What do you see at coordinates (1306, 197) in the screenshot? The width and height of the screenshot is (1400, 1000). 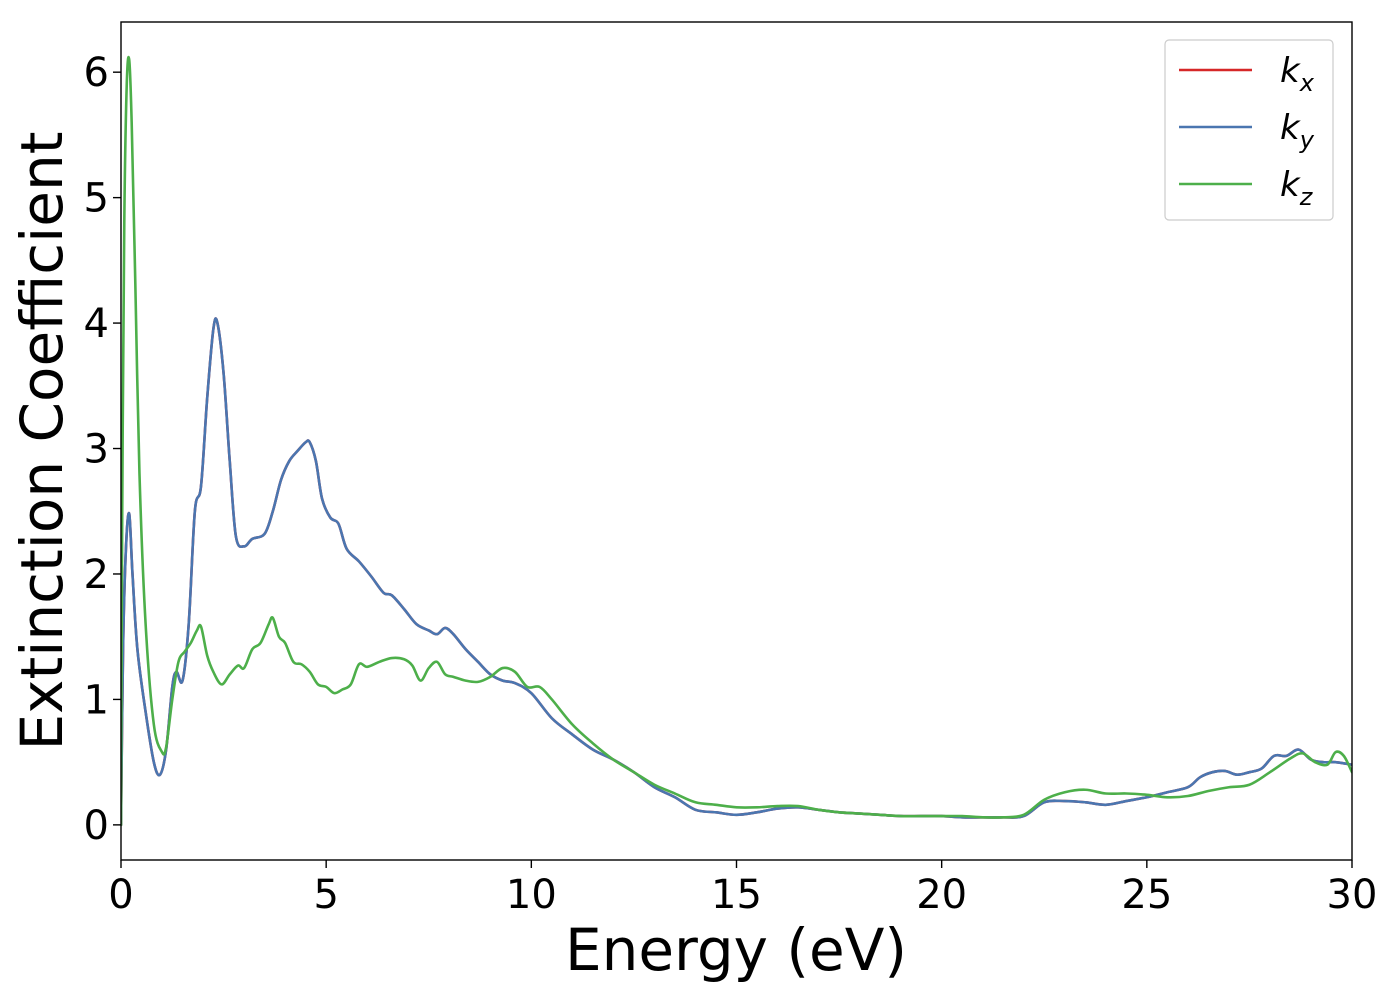 I see `legend-label-subscript: z` at bounding box center [1306, 197].